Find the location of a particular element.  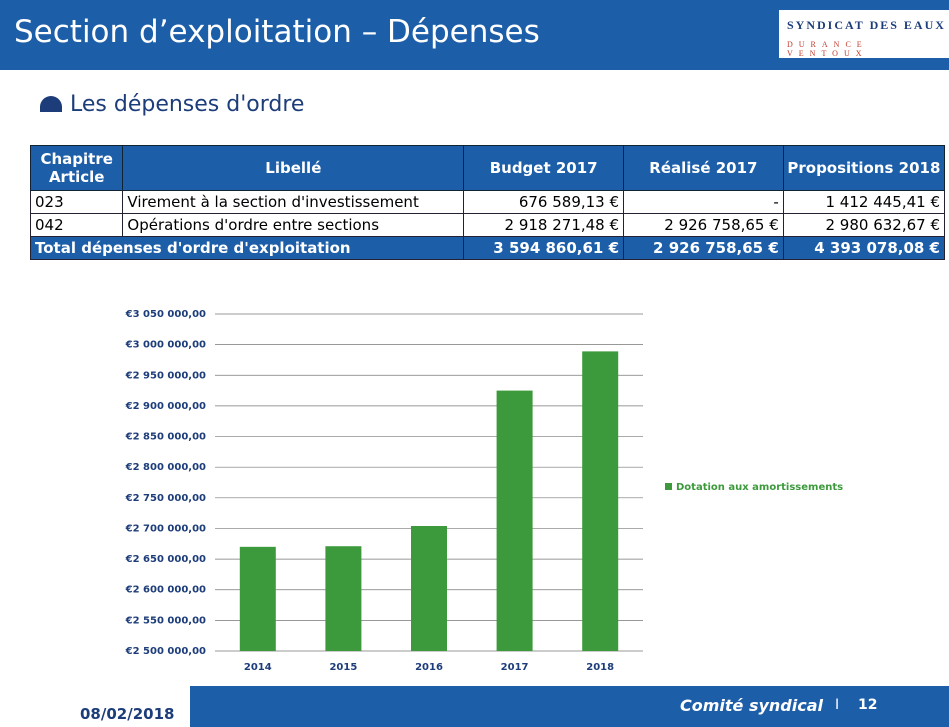

table-cell: 2 980 632,67 € is located at coordinates (864, 225).